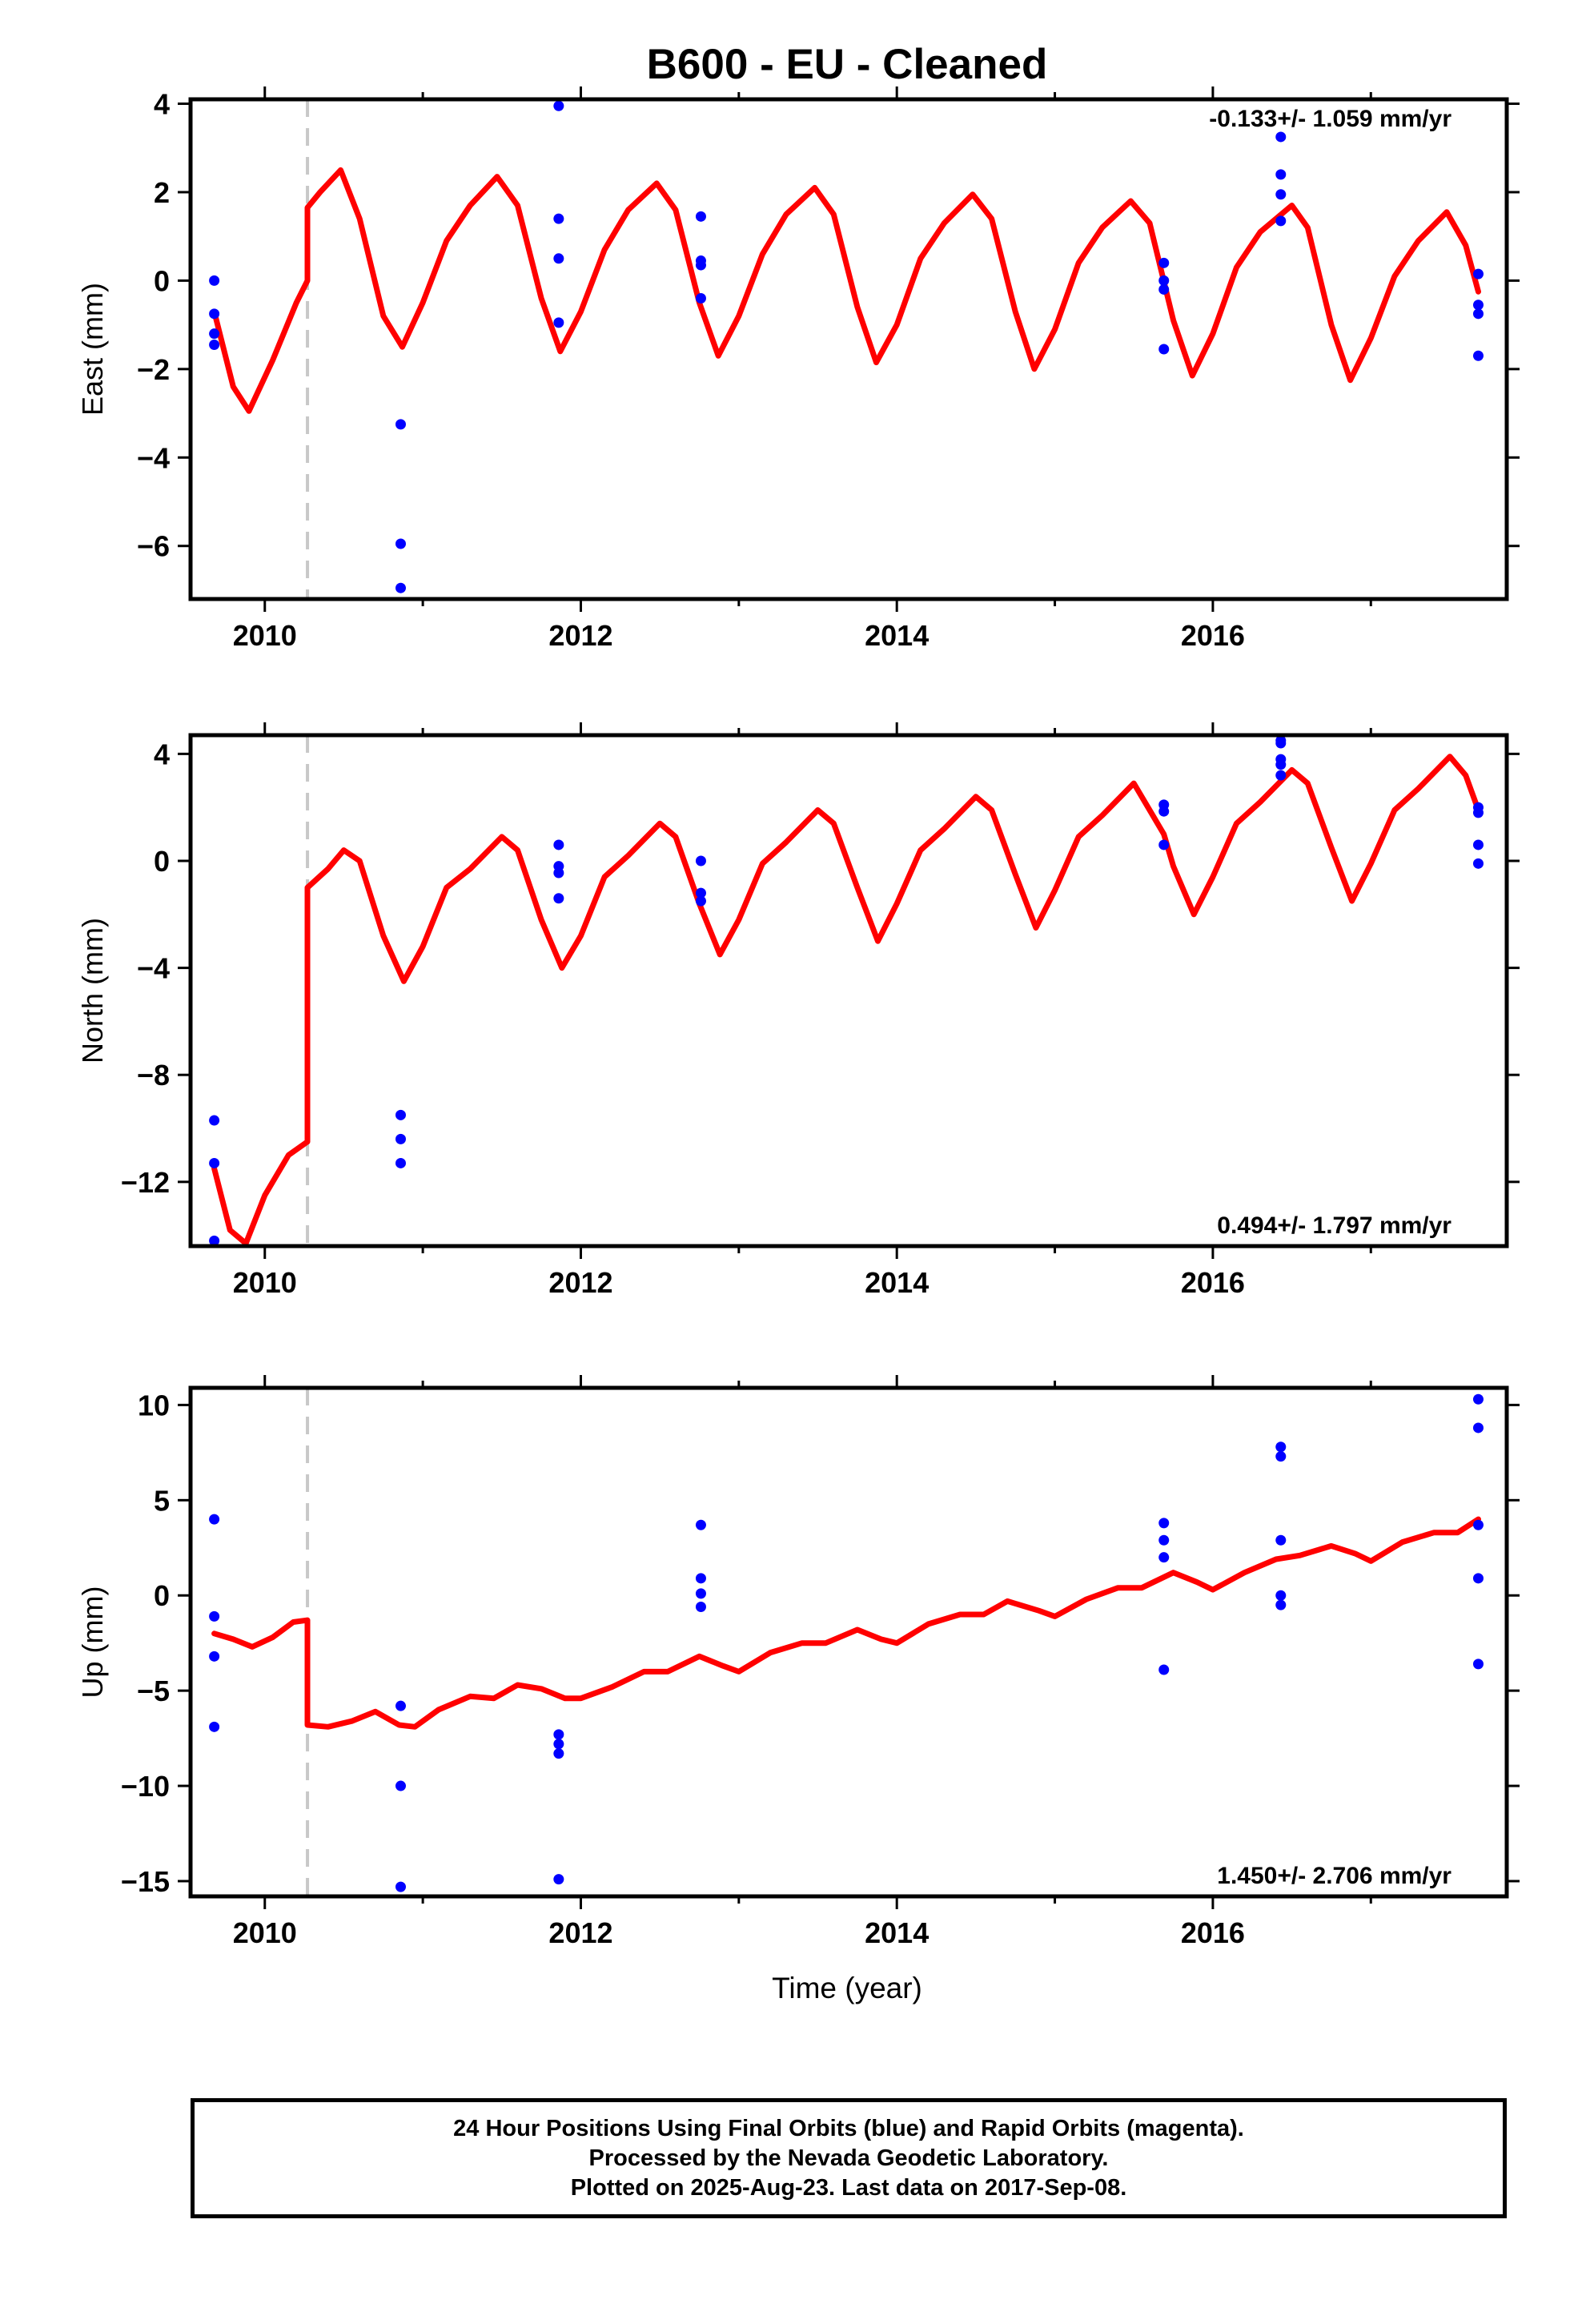 Image resolution: width=1582 pixels, height=2324 pixels. I want to click on y-tick-label: 5, so click(162, 1500).